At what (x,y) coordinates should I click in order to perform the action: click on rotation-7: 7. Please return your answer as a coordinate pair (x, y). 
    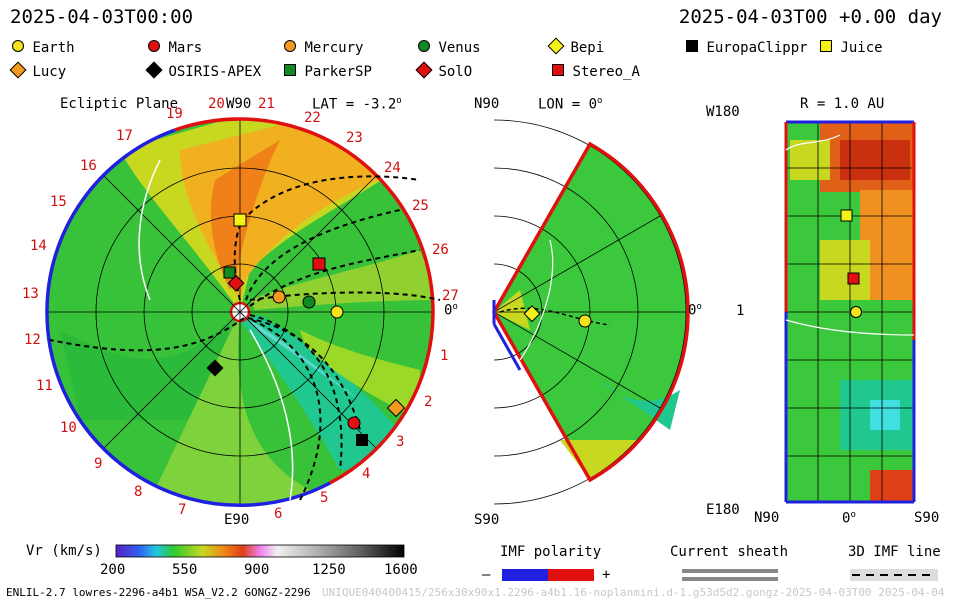
    Looking at the image, I should click on (182, 510).